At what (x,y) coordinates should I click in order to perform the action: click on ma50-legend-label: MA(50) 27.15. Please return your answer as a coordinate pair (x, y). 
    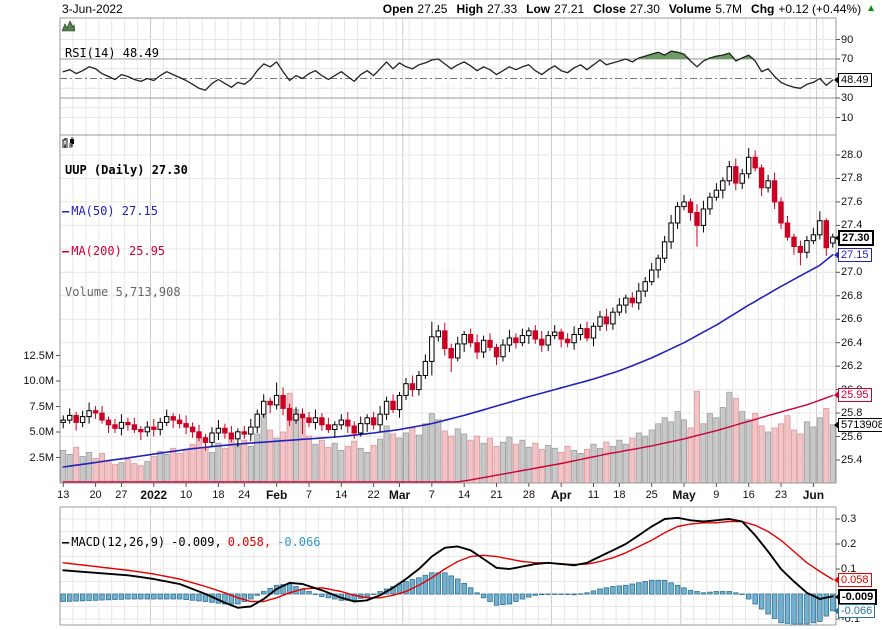
    Looking at the image, I should click on (114, 210).